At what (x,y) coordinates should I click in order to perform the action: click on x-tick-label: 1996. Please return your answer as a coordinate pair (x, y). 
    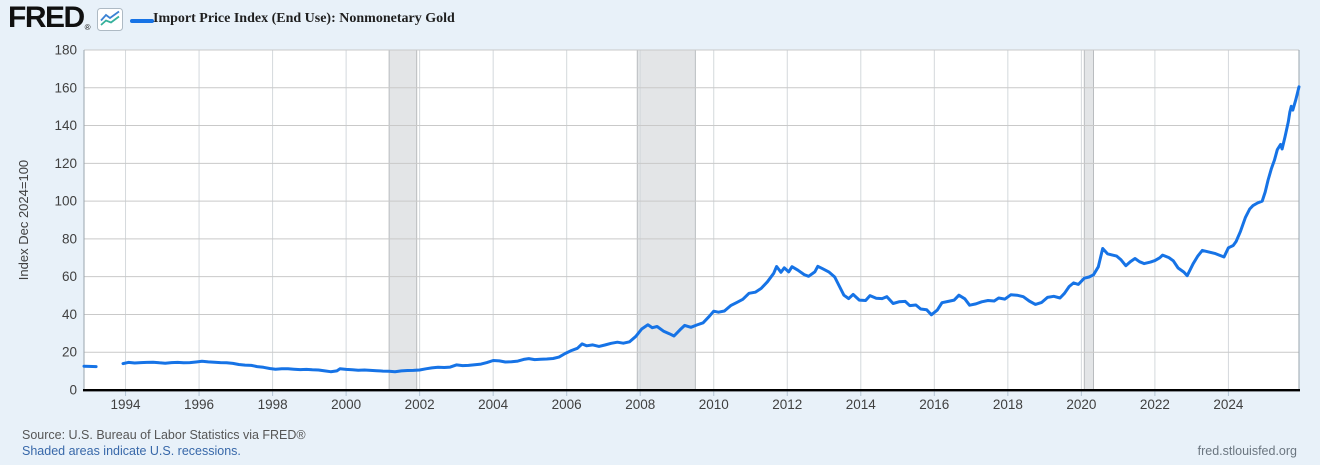
    Looking at the image, I should click on (199, 404).